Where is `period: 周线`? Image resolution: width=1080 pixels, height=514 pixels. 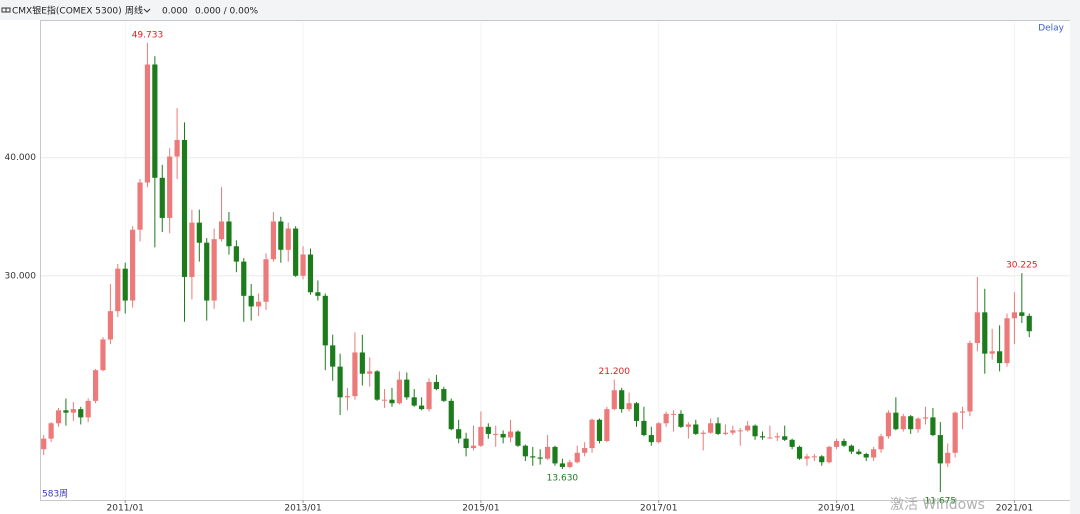
period: 周线 is located at coordinates (134, 11).